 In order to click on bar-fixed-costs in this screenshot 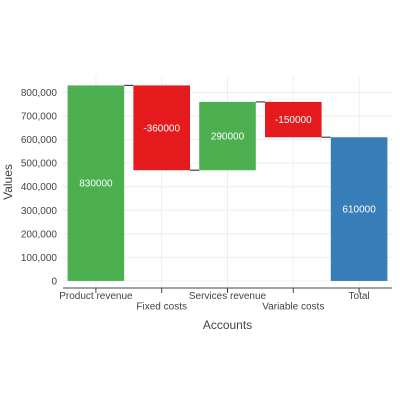, I will do `click(161, 128)`.